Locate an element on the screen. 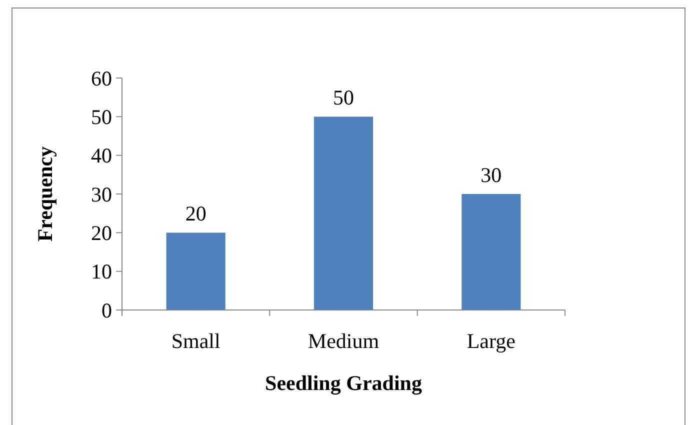 The height and width of the screenshot is (425, 689). y-tick-label: 0 is located at coordinates (107, 310).